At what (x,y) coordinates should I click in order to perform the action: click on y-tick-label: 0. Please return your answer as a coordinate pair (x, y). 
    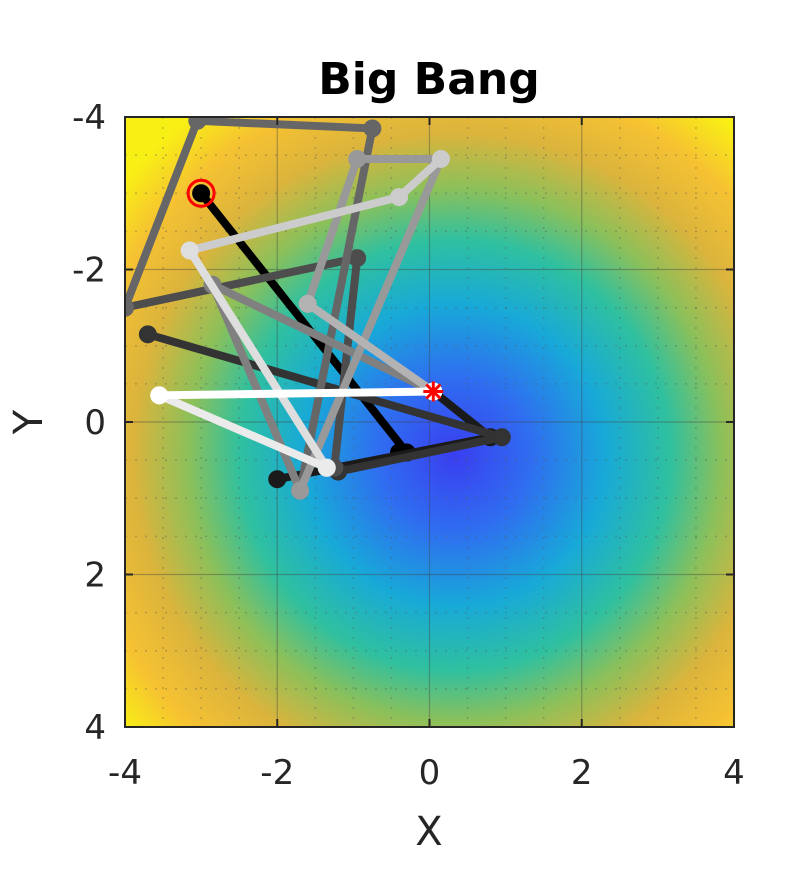
    Looking at the image, I should click on (95, 423).